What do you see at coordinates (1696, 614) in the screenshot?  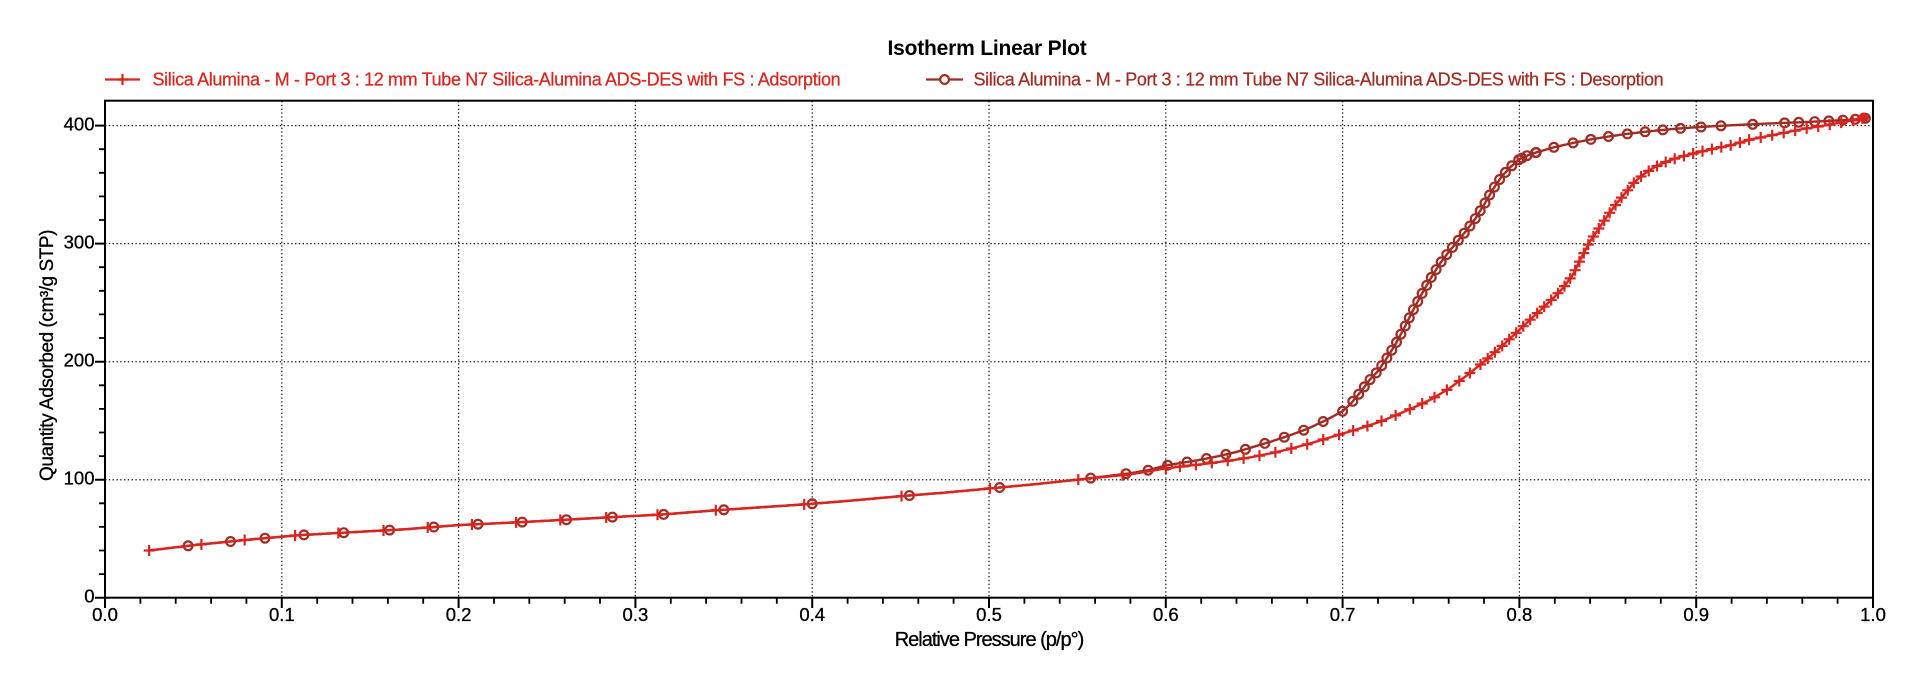 I see `svg-text: 0.9` at bounding box center [1696, 614].